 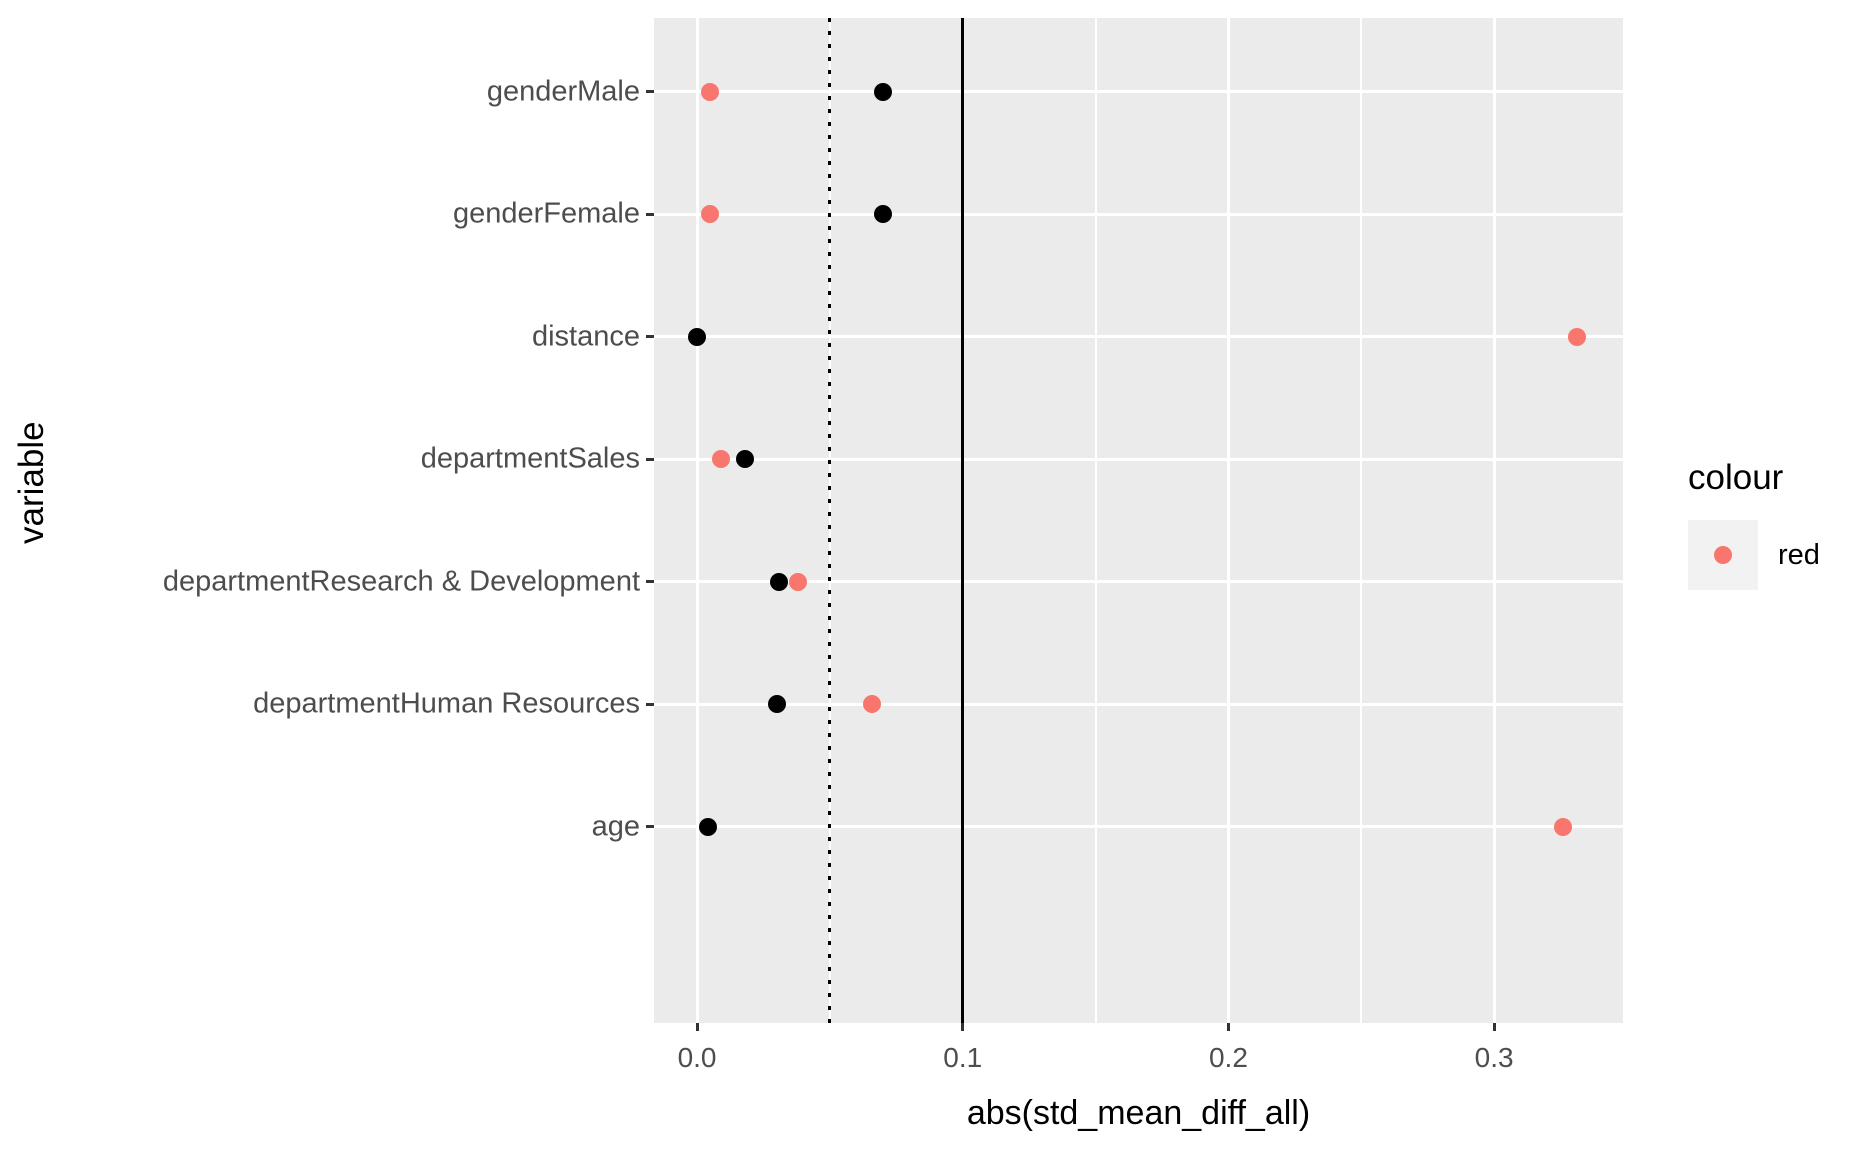 What do you see at coordinates (1799, 554) in the screenshot?
I see `legend-label: red` at bounding box center [1799, 554].